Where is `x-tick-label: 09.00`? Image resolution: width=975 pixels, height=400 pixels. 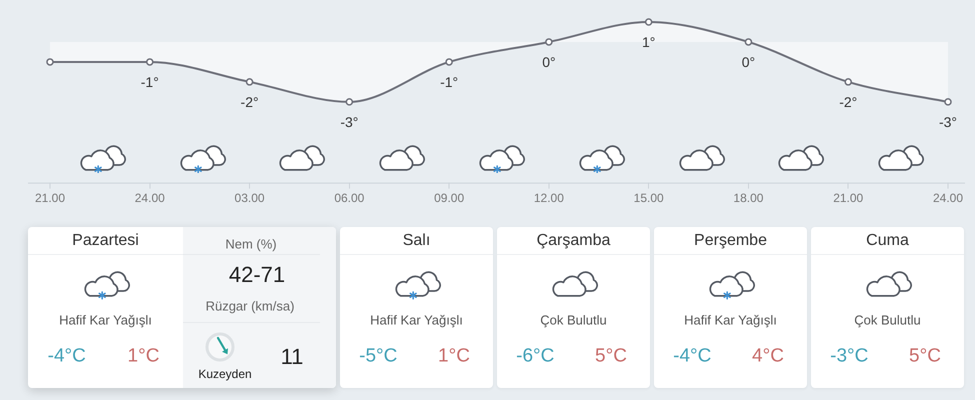 x-tick-label: 09.00 is located at coordinates (449, 198).